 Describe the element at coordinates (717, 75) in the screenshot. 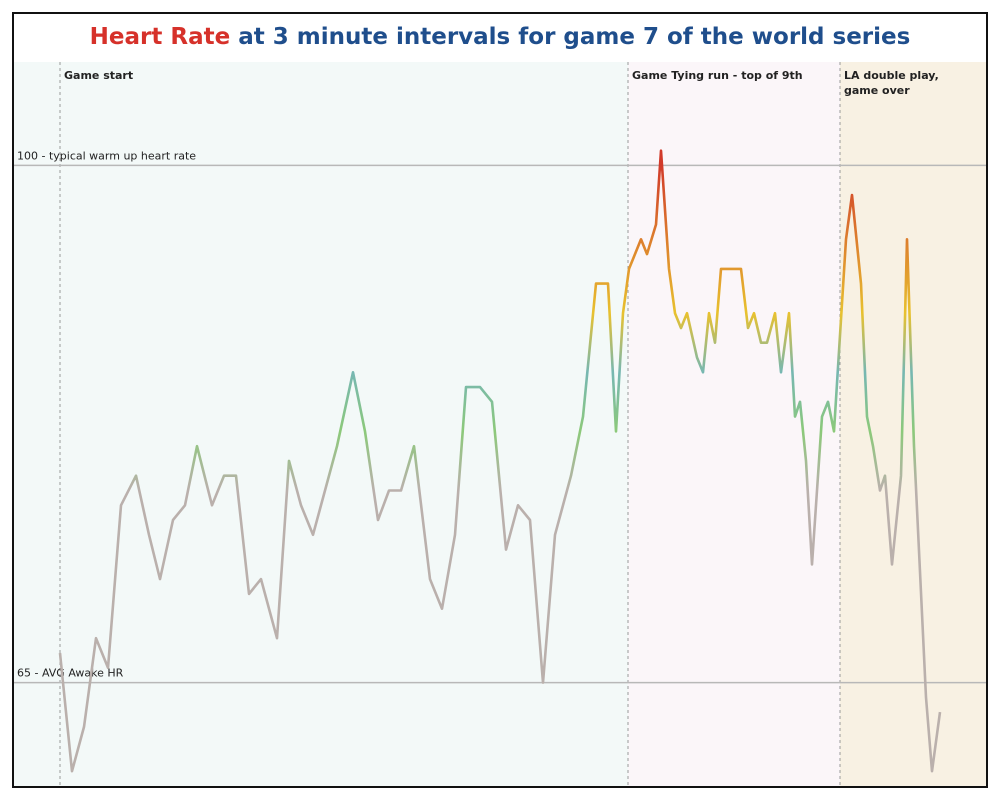

I see `annotation-label: Game Tying run - top of 9th` at that location.